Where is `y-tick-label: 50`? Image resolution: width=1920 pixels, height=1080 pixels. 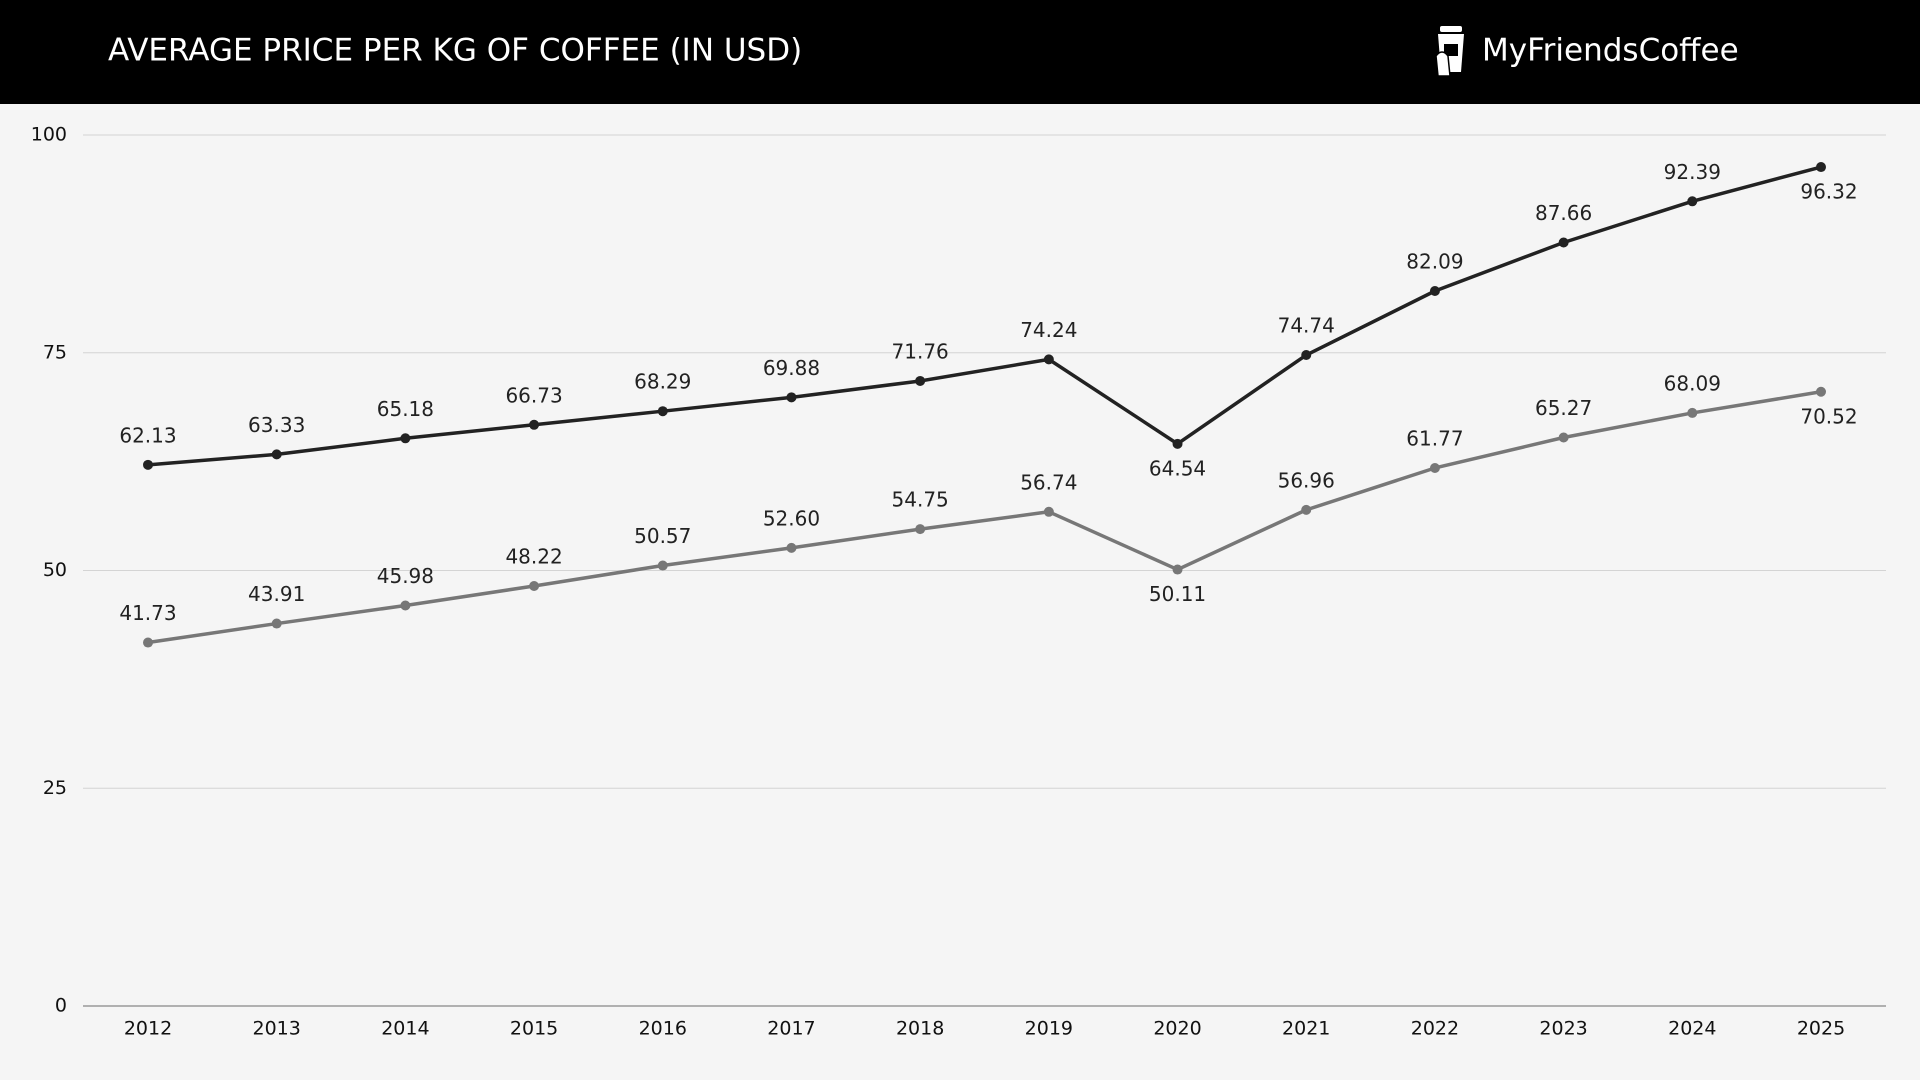 y-tick-label: 50 is located at coordinates (55, 570).